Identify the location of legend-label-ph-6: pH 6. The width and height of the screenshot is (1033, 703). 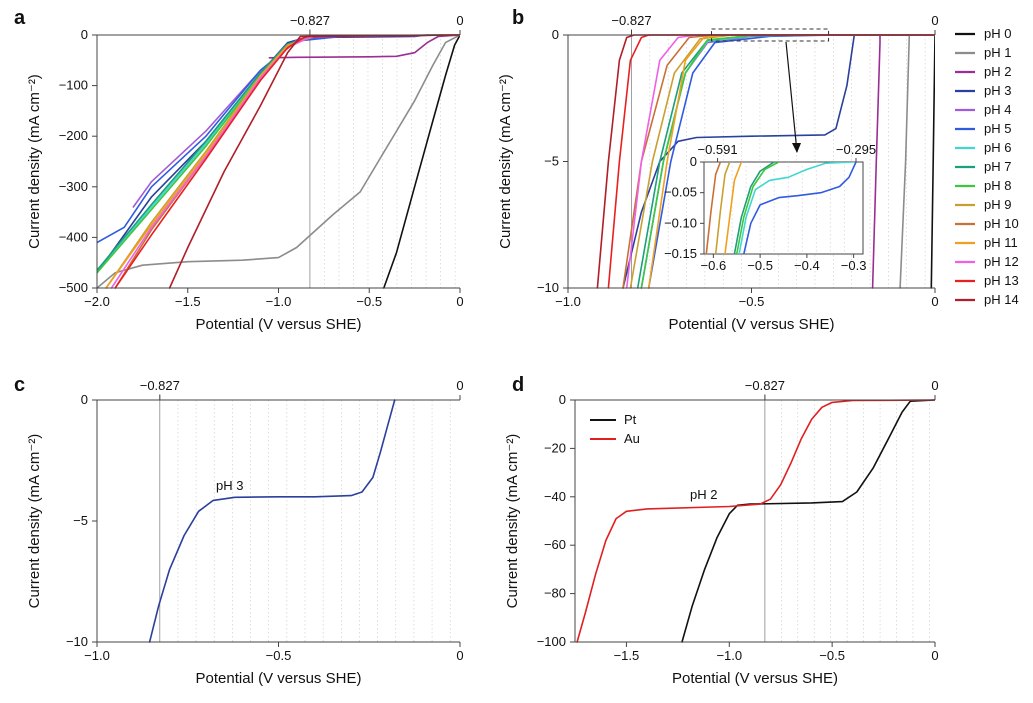
(997, 147).